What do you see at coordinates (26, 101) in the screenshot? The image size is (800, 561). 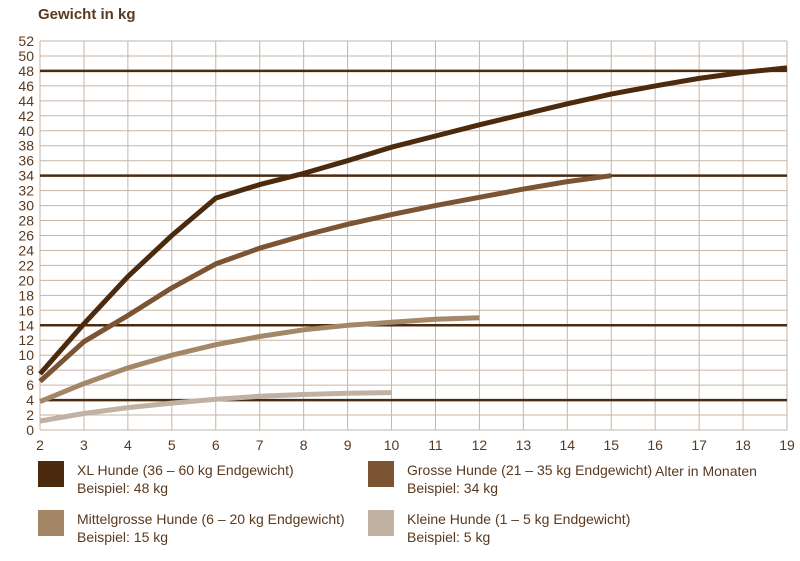 I see `y-tick-label: 44` at bounding box center [26, 101].